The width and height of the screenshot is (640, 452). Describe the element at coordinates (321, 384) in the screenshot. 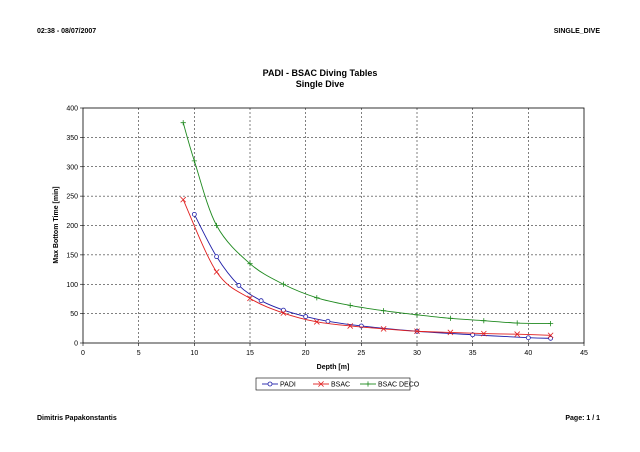

I see `legend-marker-bsac` at that location.